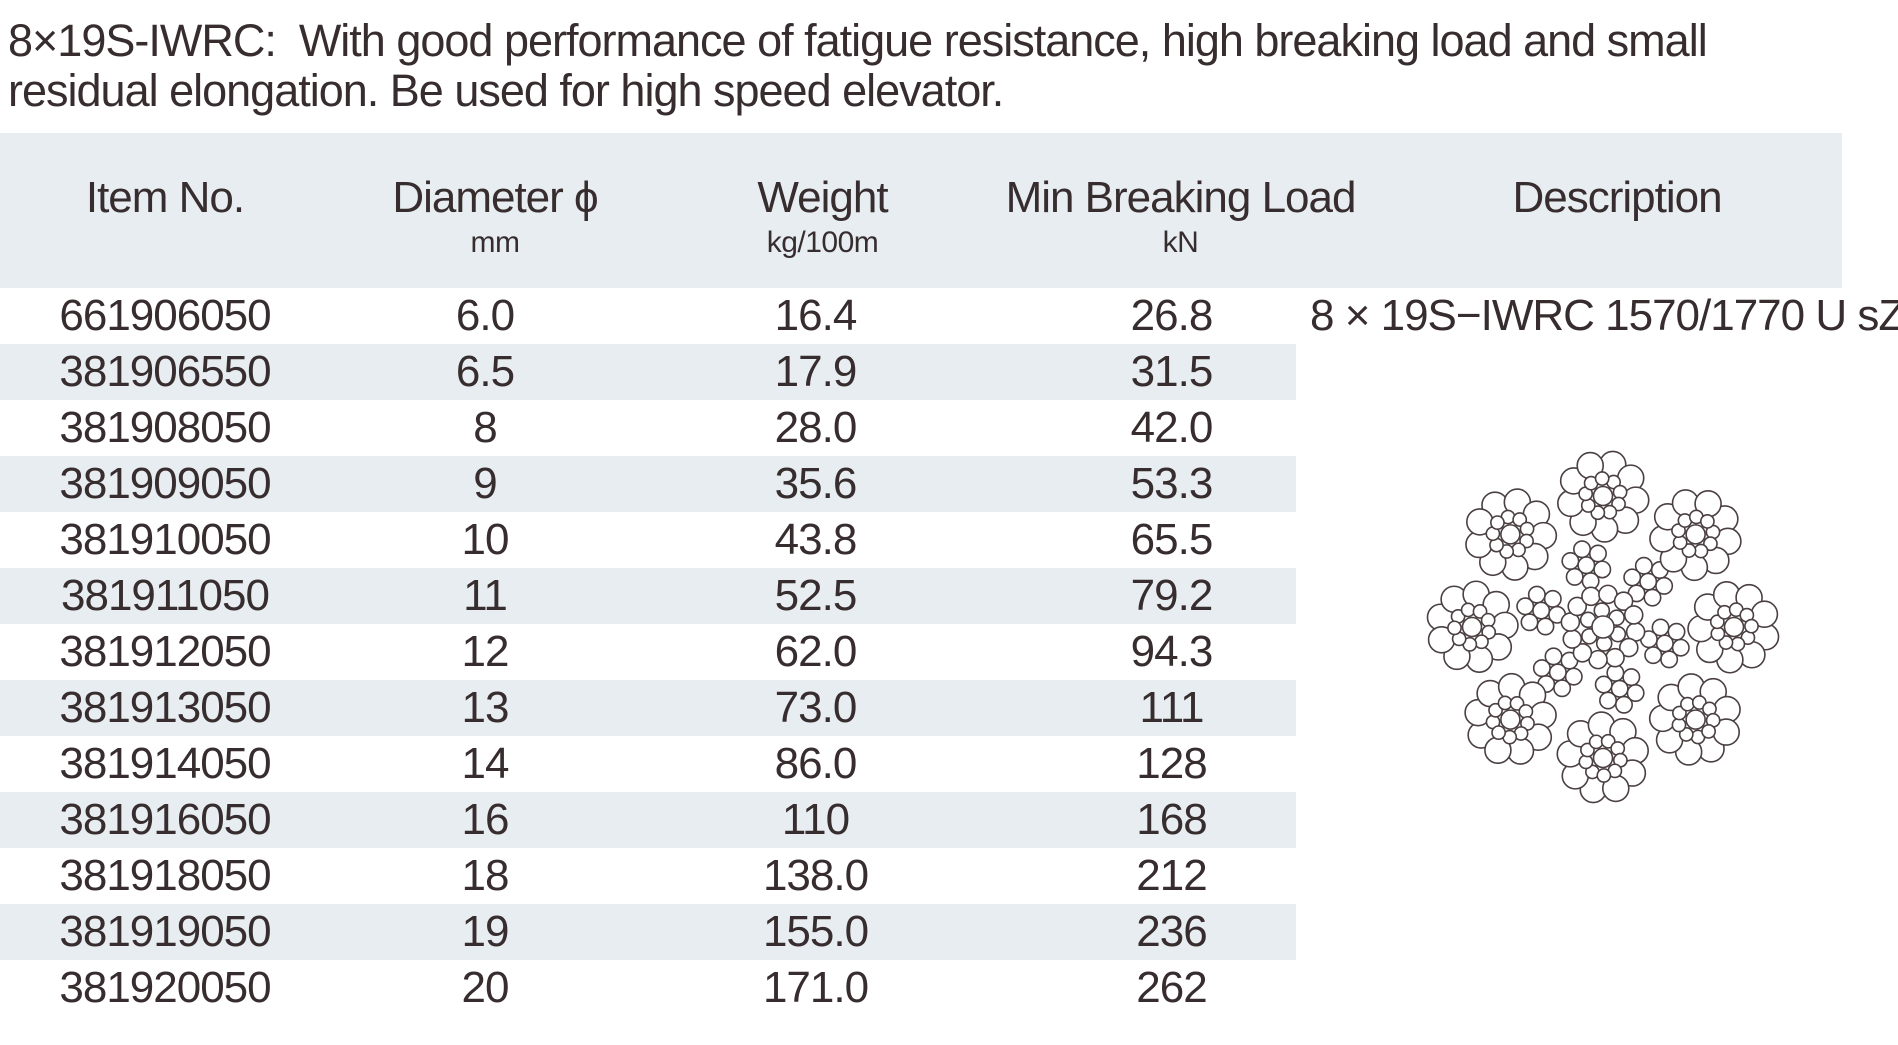  Describe the element at coordinates (165, 875) in the screenshot. I see `cell-item-no: 381918050` at that location.